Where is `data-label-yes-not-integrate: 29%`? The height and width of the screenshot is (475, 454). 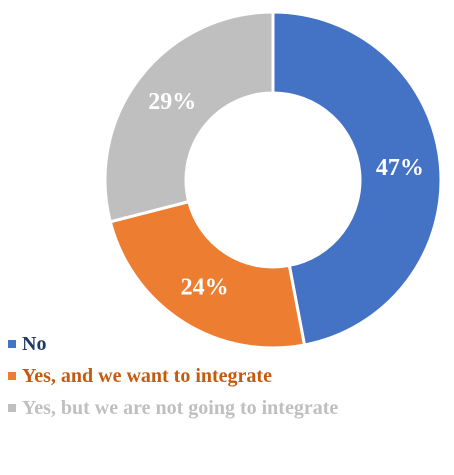 data-label-yes-not-integrate: 29% is located at coordinates (172, 102).